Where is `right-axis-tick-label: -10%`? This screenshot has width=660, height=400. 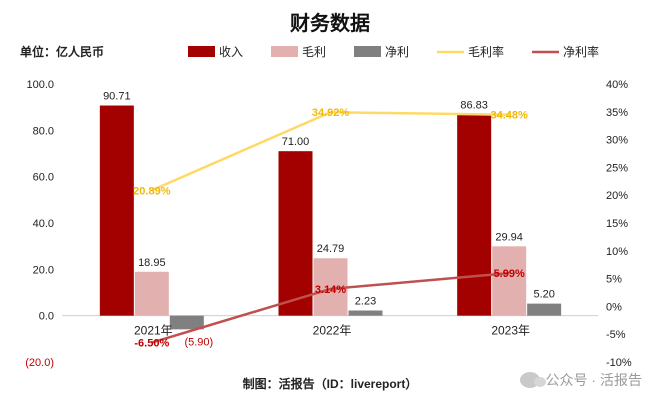
right-axis-tick-label: -10% is located at coordinates (619, 363).